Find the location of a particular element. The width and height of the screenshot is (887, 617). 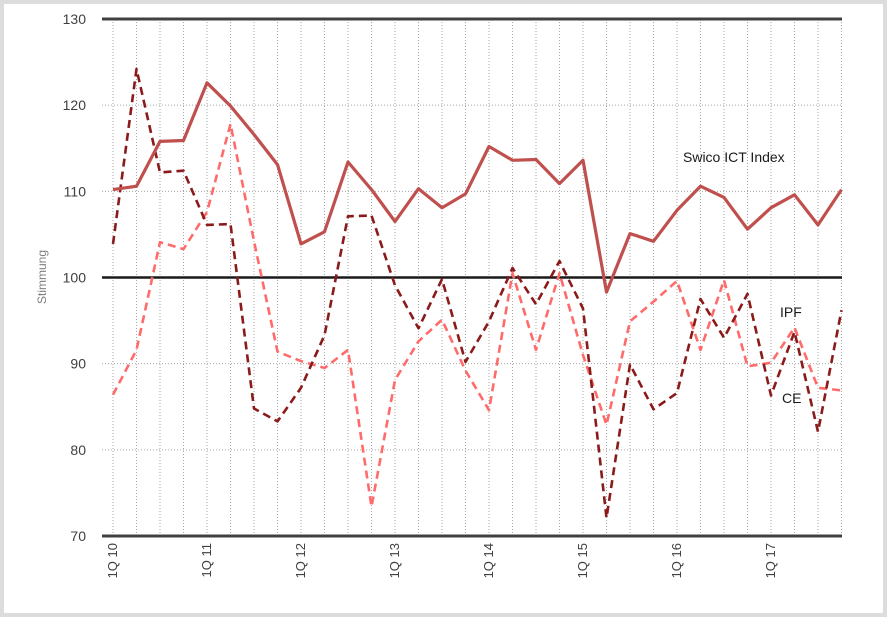

y-axis-title: Stimmung is located at coordinates (42, 277).